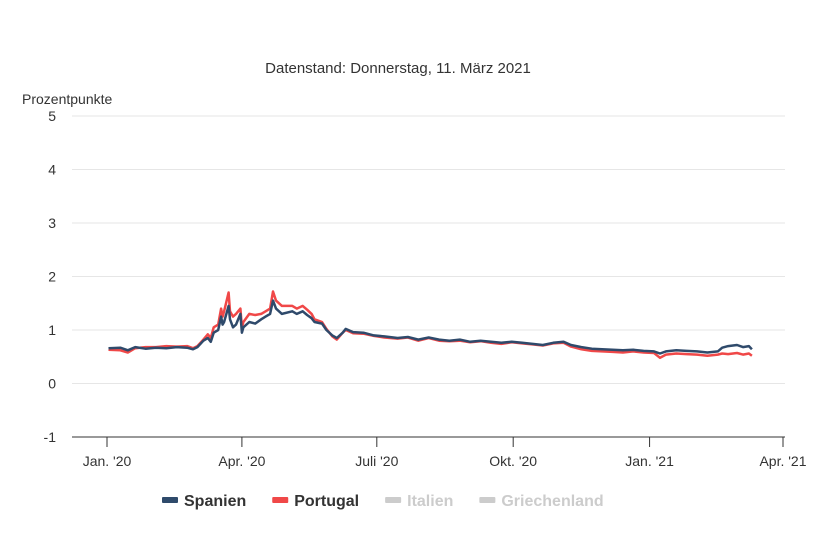 The height and width of the screenshot is (540, 835). I want to click on legend: Spanien Portugal Italien Griechenland, so click(383, 501).